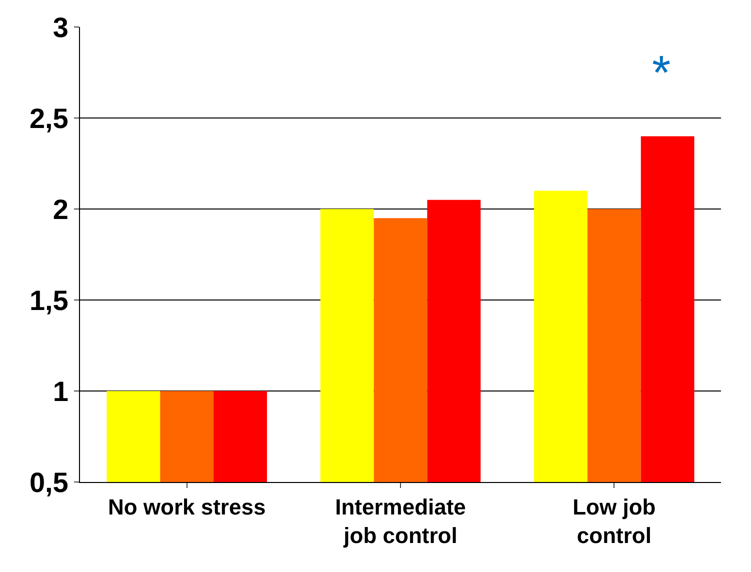  I want to click on y-tick-label: 1, so click(60, 391).